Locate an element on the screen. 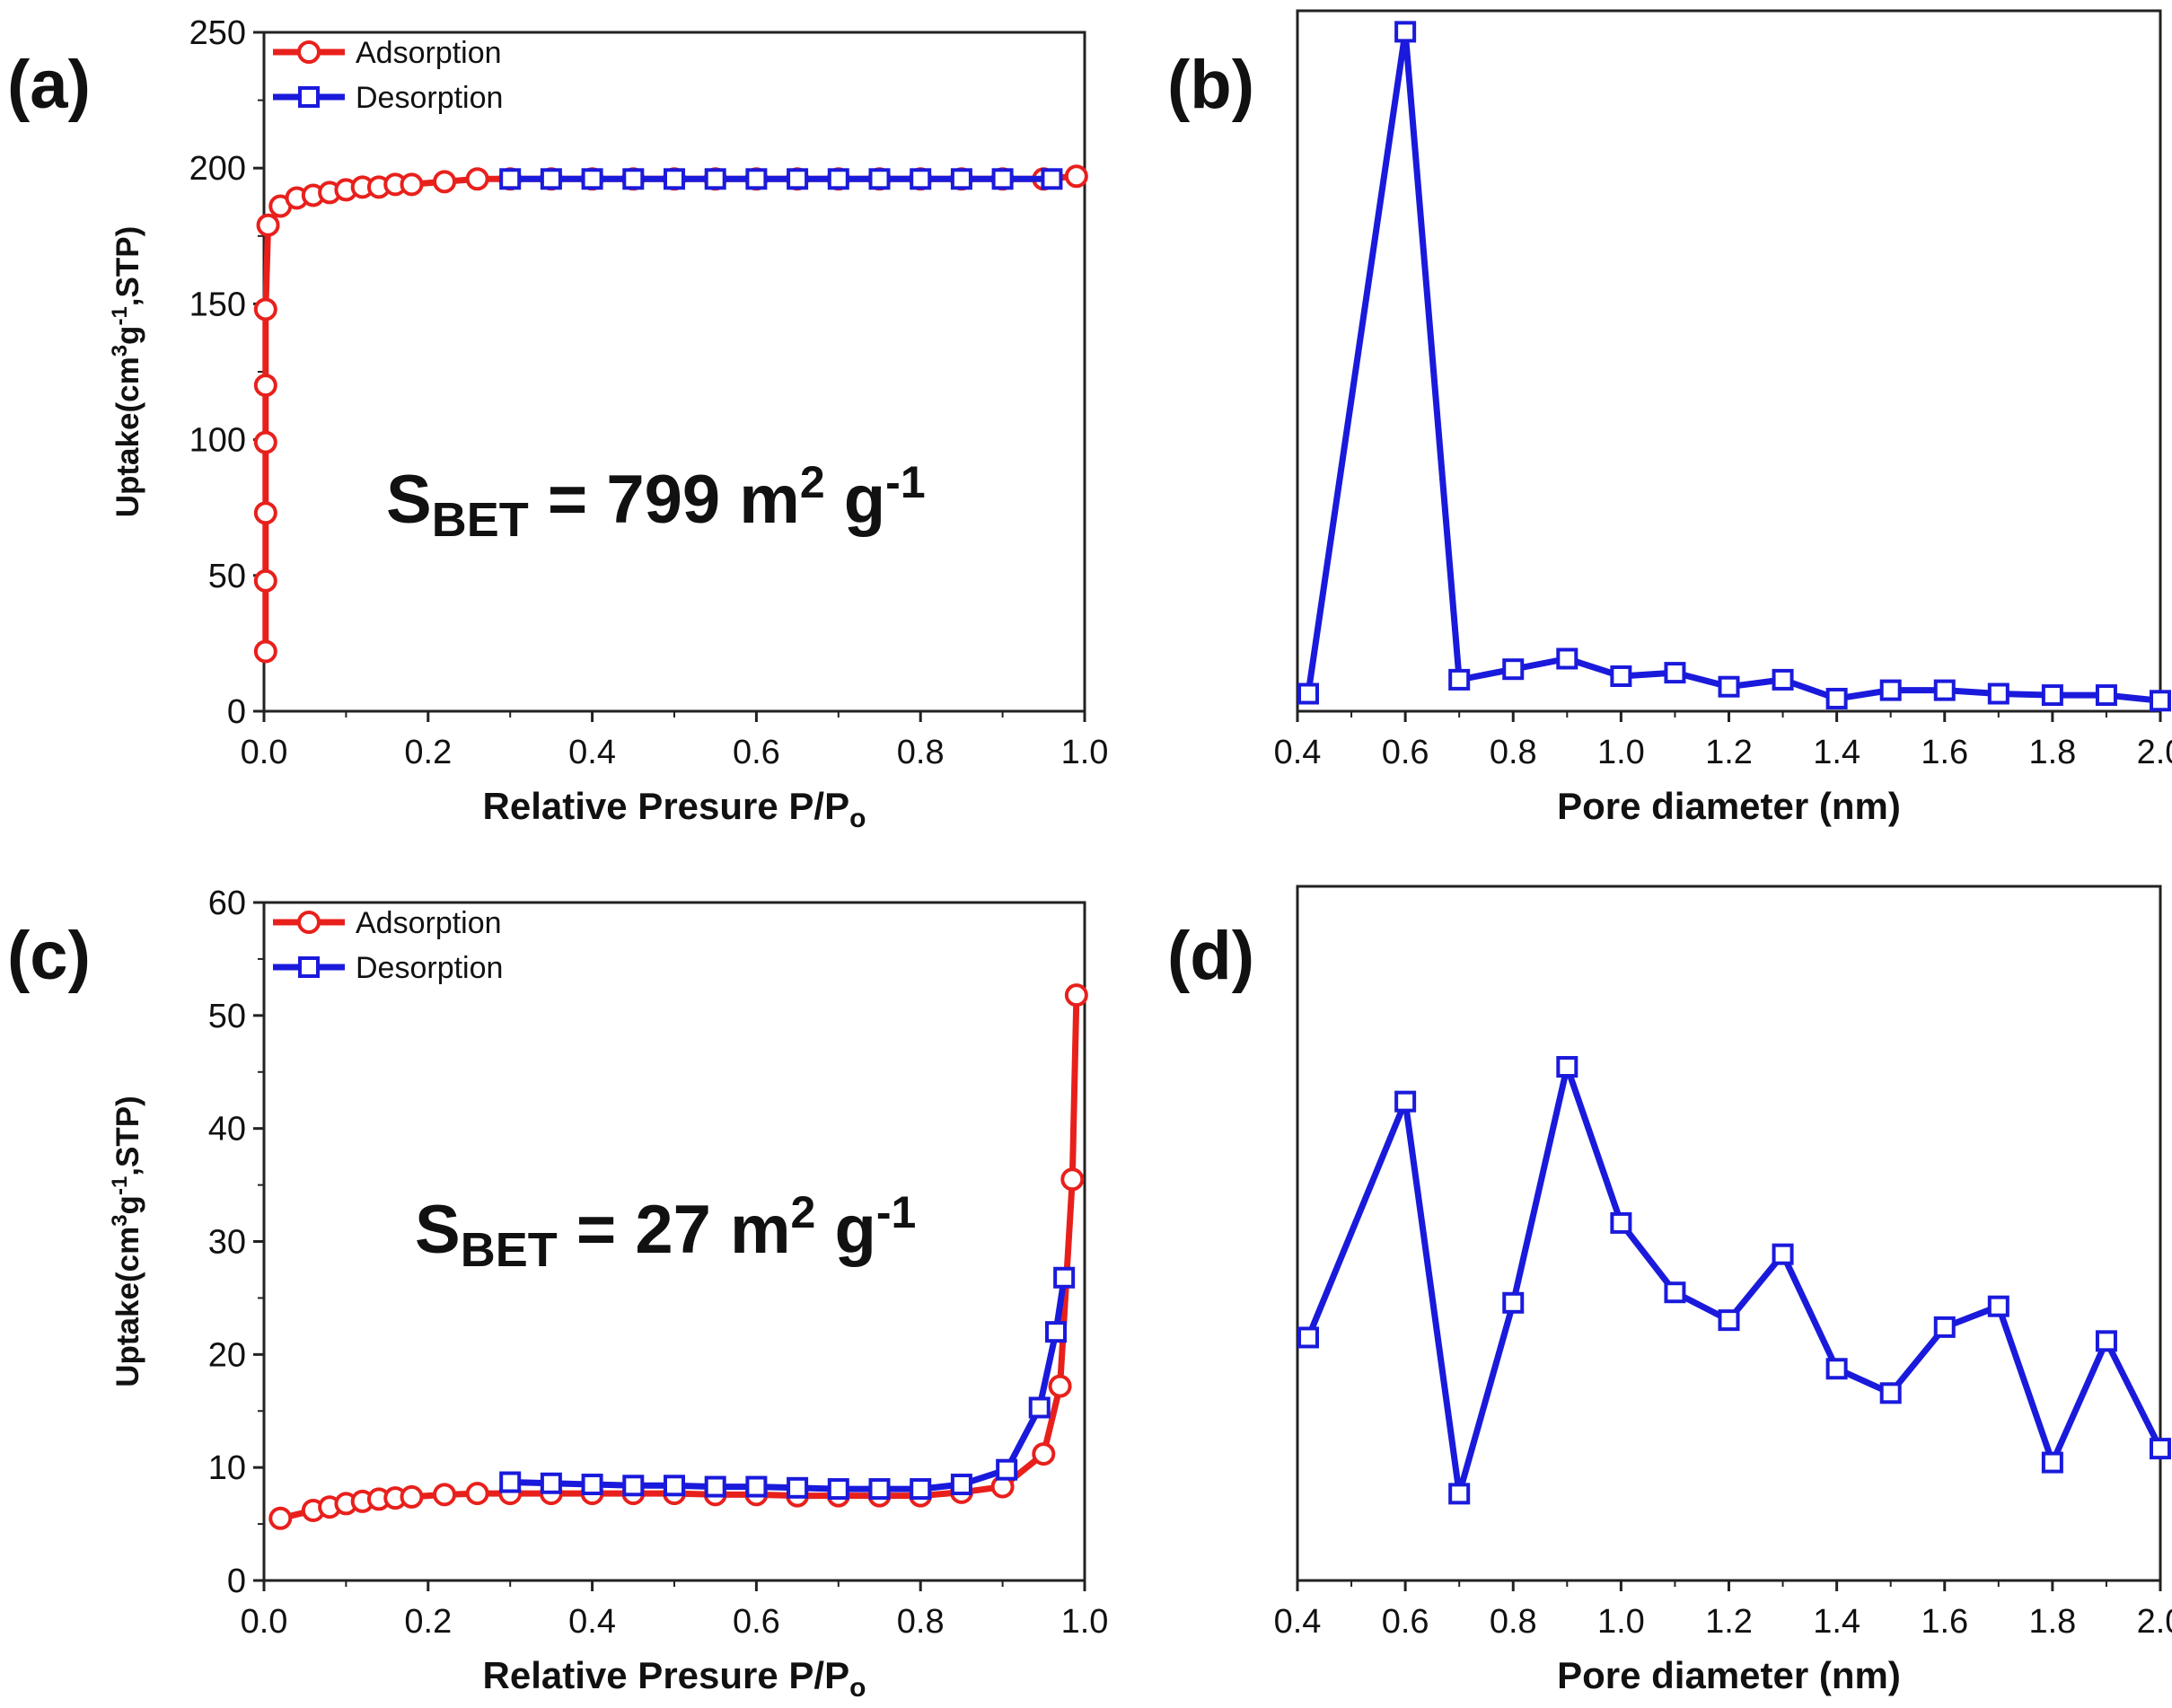  legend-label: Desorption is located at coordinates (429, 968).